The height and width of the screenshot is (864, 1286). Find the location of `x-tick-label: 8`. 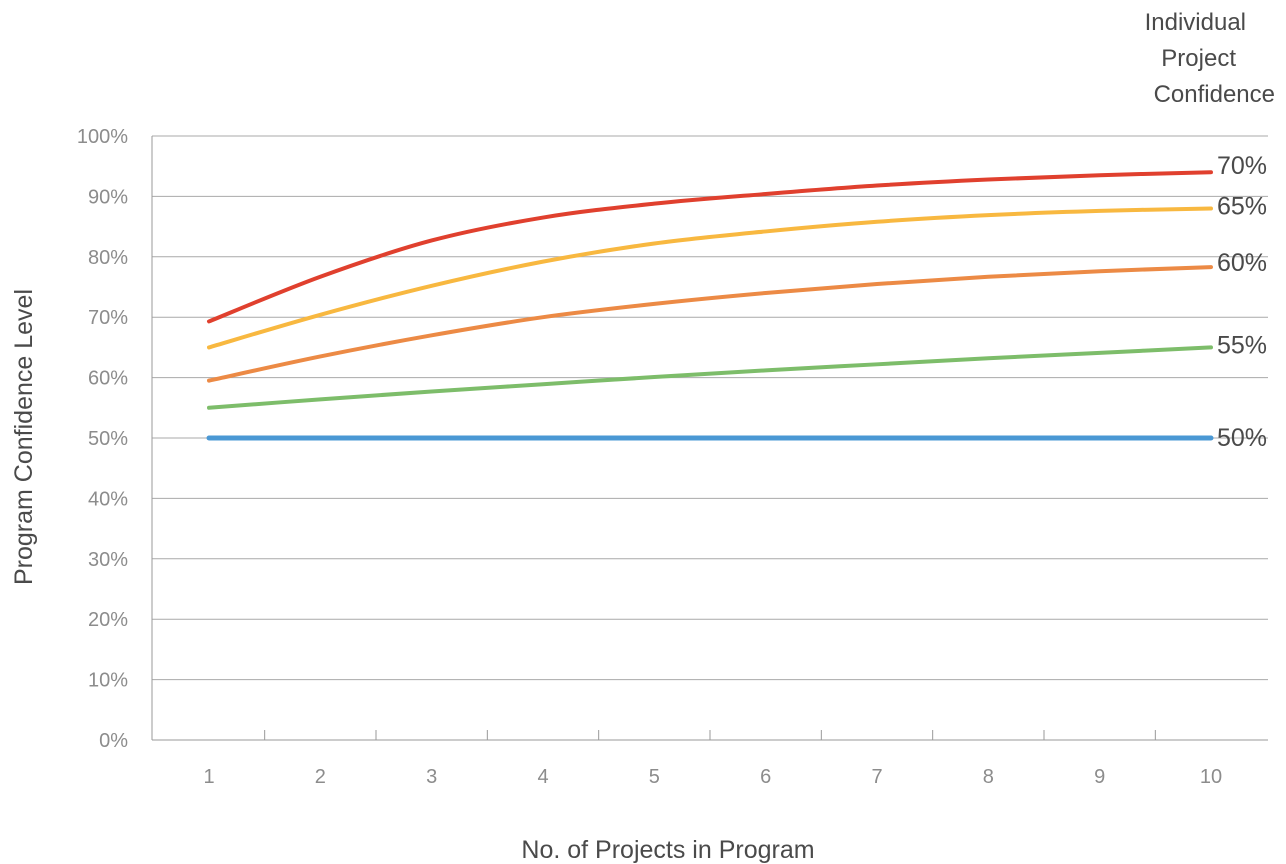

x-tick-label: 8 is located at coordinates (988, 777).